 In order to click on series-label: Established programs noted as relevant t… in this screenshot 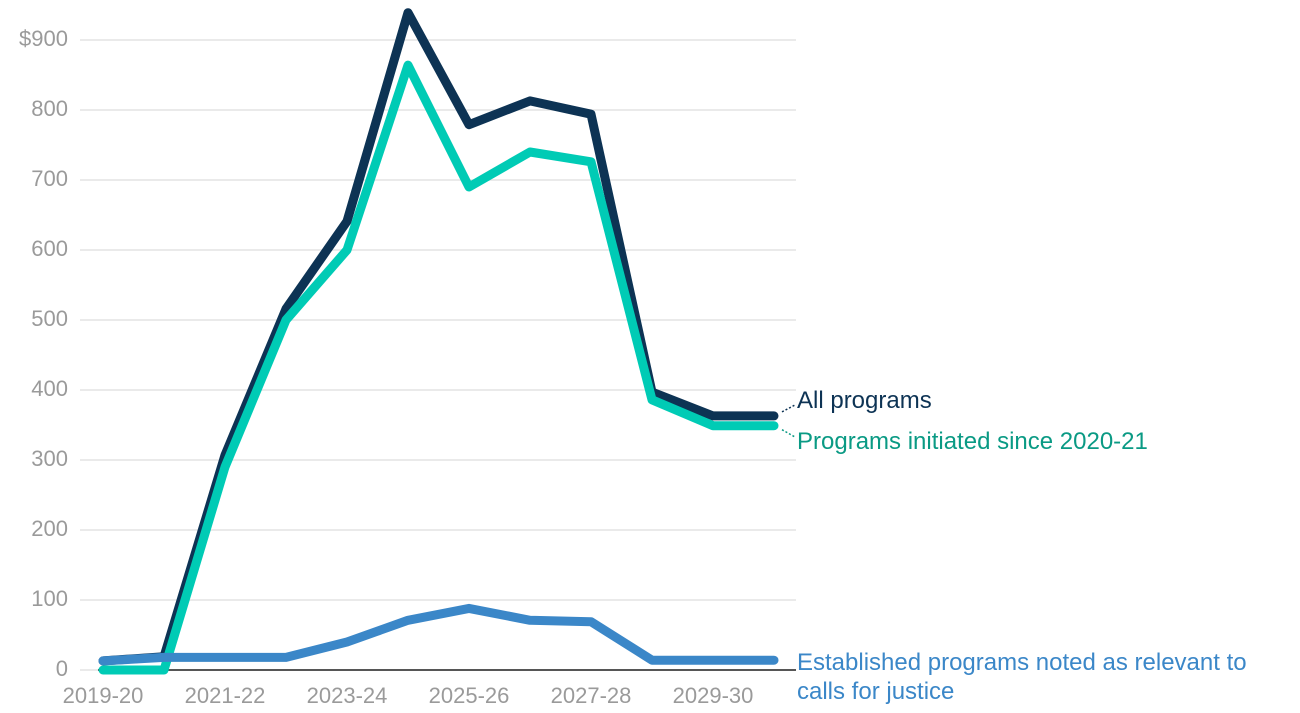, I will do `click(1022, 677)`.